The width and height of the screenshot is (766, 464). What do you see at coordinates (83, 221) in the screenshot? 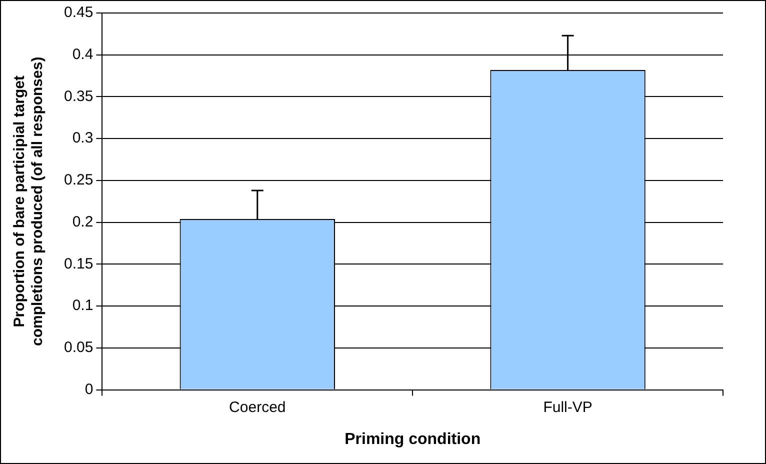
I see `y-tick-label: 0.2` at bounding box center [83, 221].